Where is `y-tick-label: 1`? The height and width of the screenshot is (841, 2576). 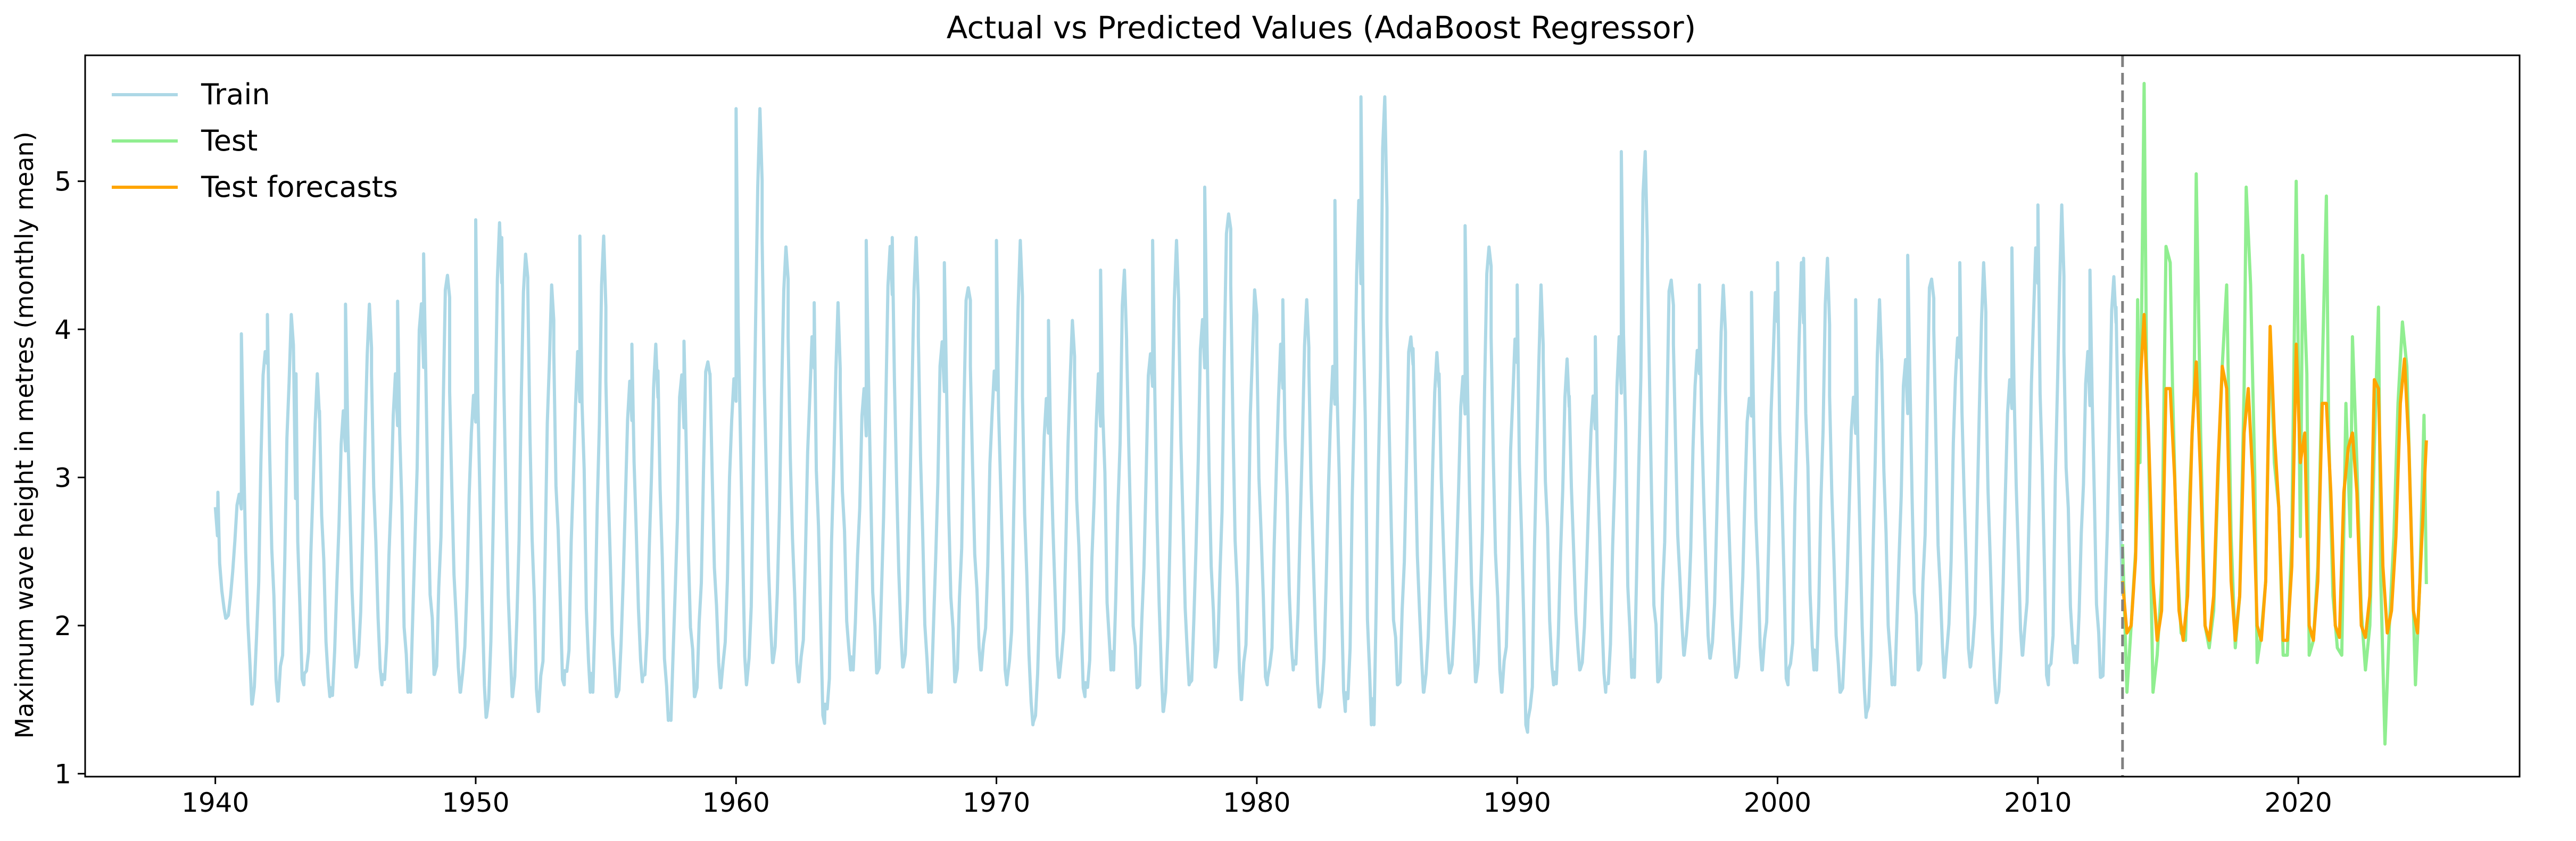 y-tick-label: 1 is located at coordinates (62, 774).